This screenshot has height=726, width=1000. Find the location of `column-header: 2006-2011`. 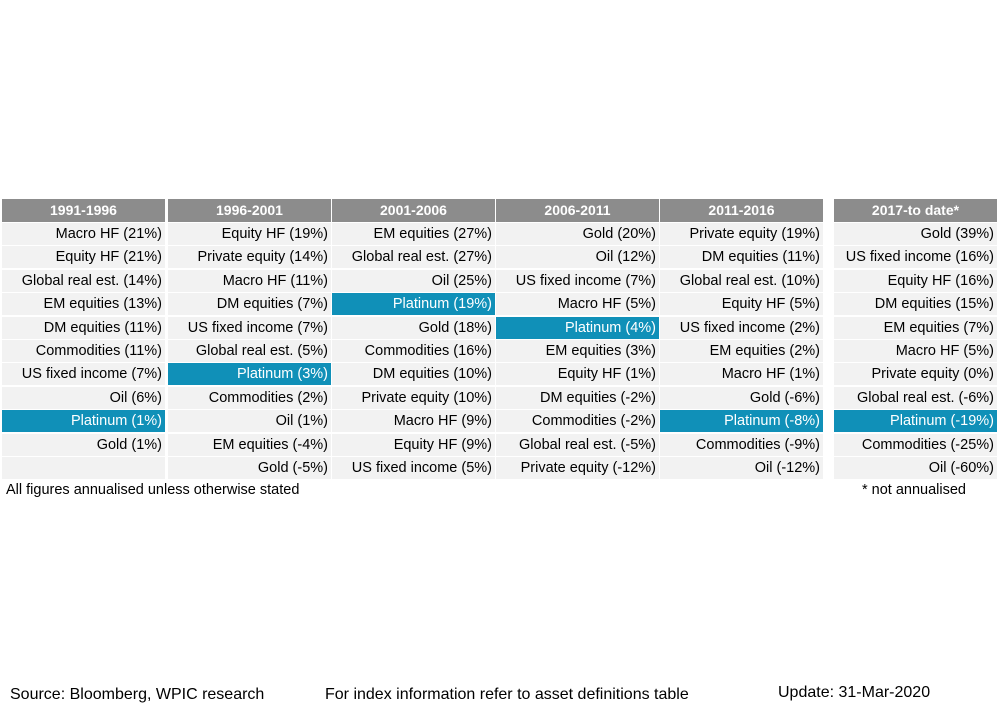

column-header: 2006-2011 is located at coordinates (577, 210).